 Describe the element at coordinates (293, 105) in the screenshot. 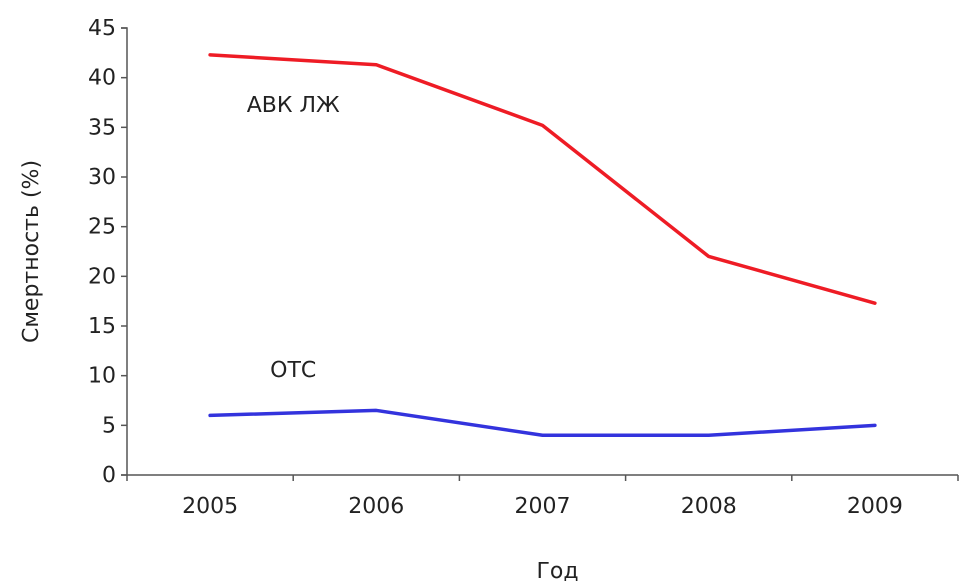

I see `series-label: АВК ЛЖ` at that location.